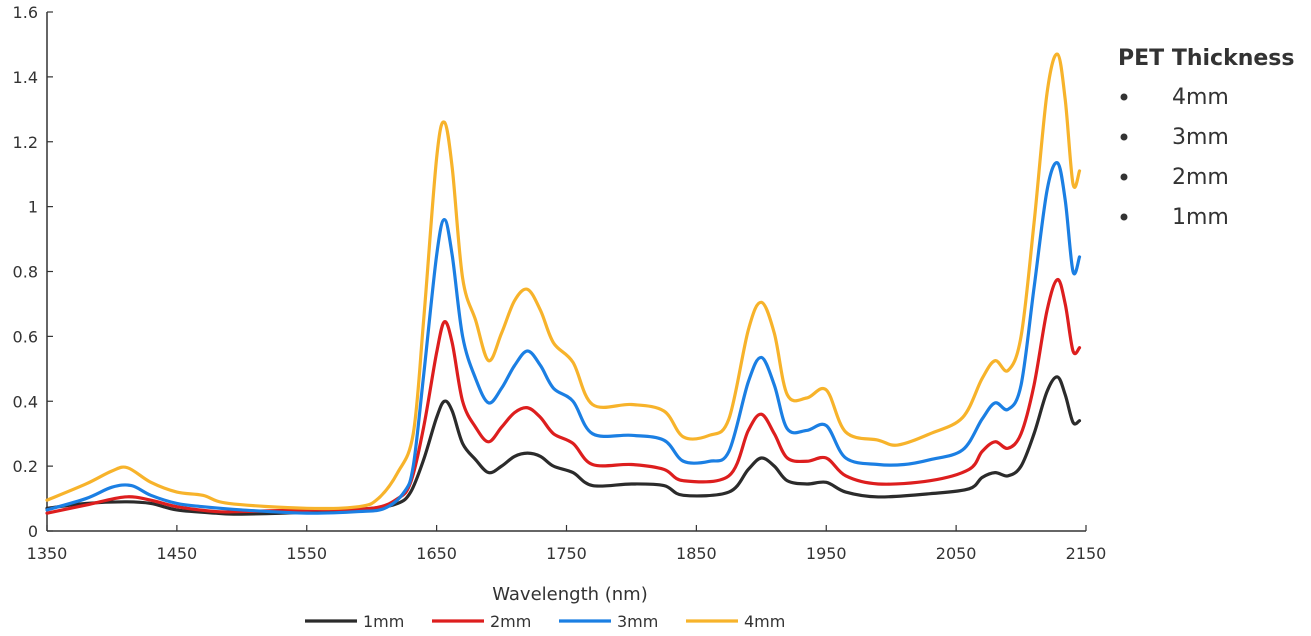 Image resolution: width=1311 pixels, height=636 pixels. I want to click on x-tick-label: 1950, so click(826, 553).